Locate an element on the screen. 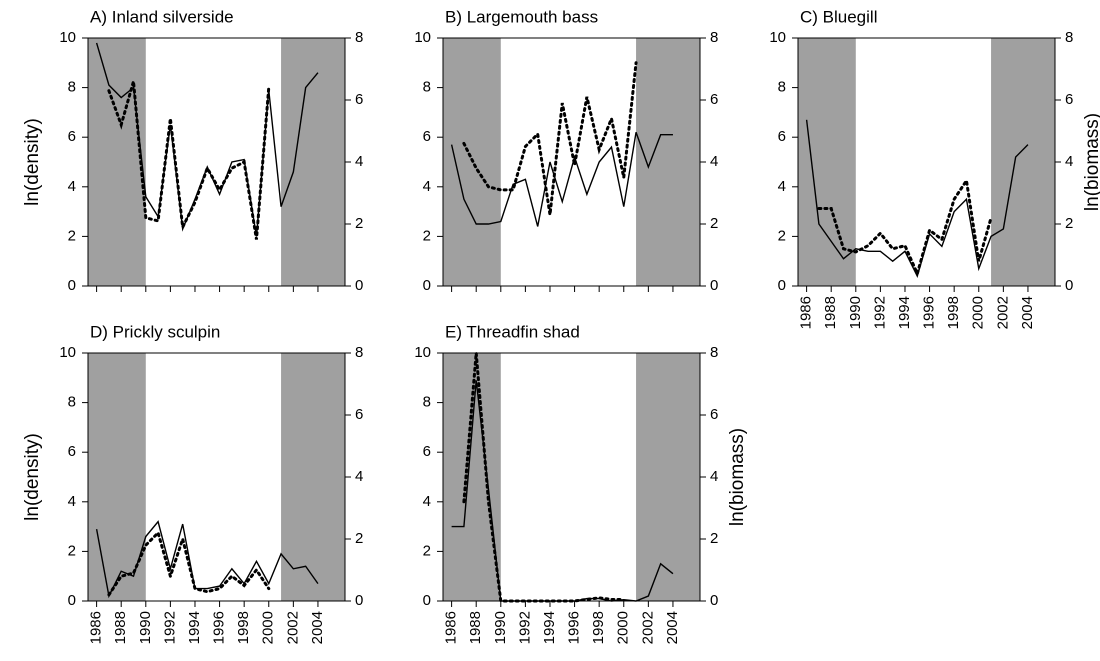 Image resolution: width=1100 pixels, height=661 pixels. panel-title: B) Largemouth bass is located at coordinates (521, 16).